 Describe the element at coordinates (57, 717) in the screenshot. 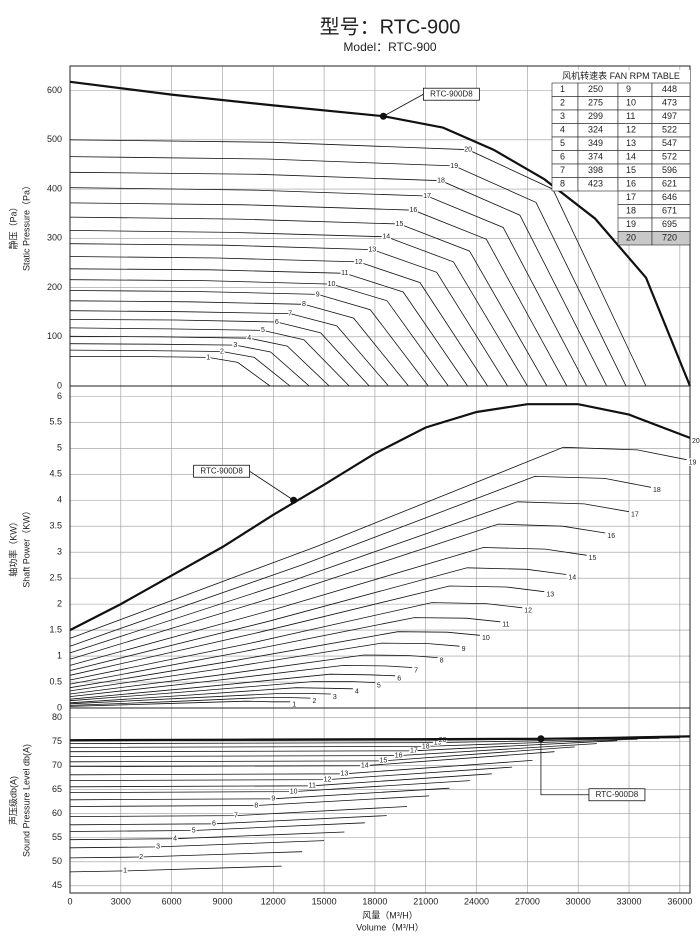

I see `y-tick-label: 80` at that location.